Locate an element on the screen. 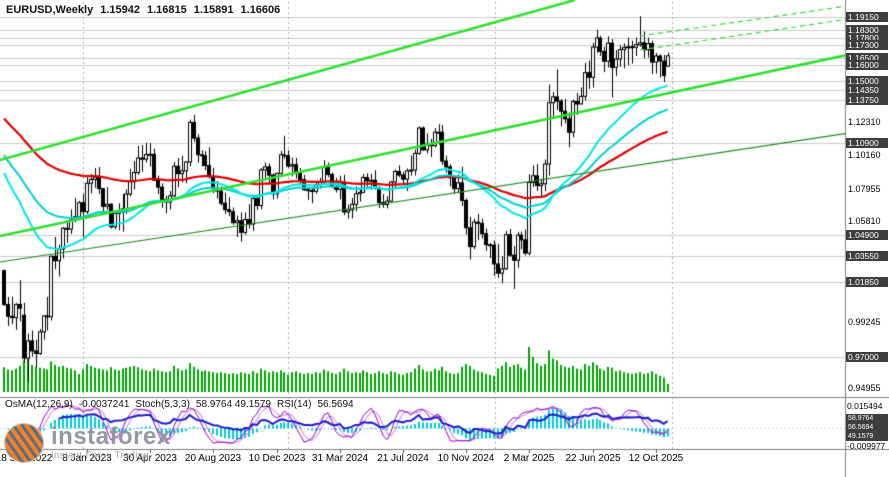 The height and width of the screenshot is (477, 889). indicator-scale-top: 0.015494 is located at coordinates (865, 406).